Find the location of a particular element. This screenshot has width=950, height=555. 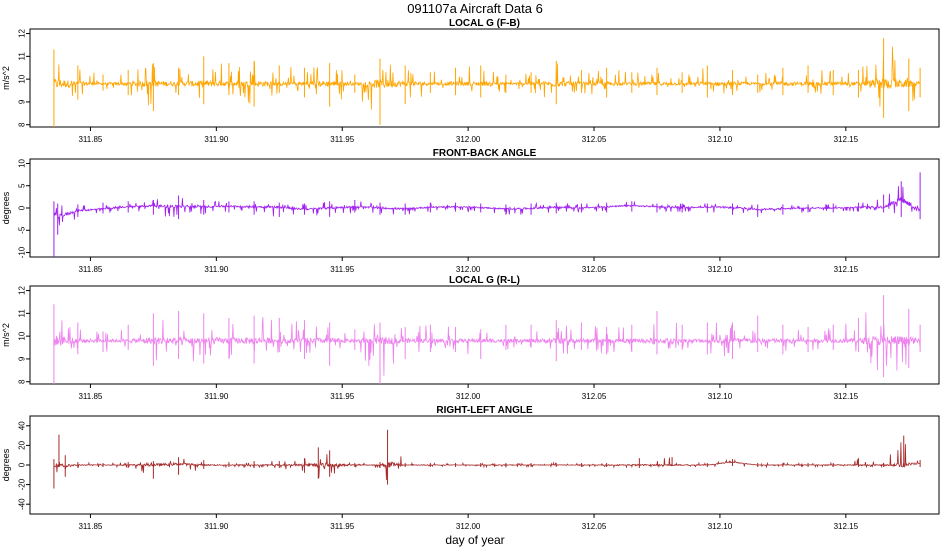

panel-title: LOCAL G (R-L) is located at coordinates (484, 280).